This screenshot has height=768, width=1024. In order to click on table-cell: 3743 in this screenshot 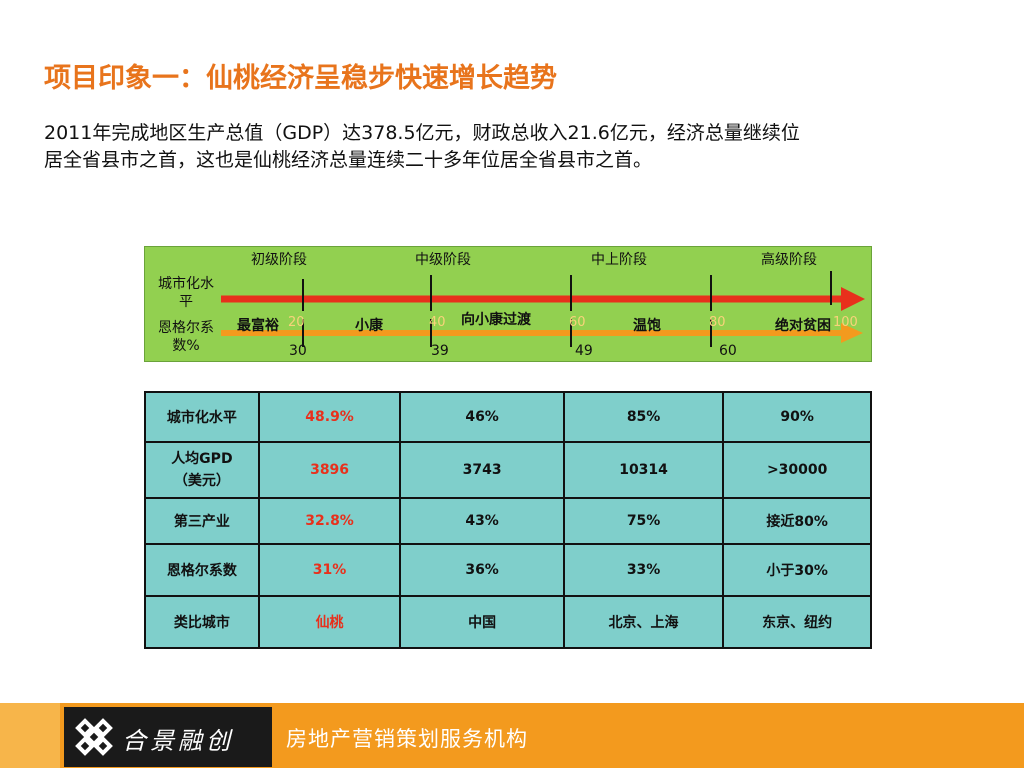, I will do `click(482, 470)`.